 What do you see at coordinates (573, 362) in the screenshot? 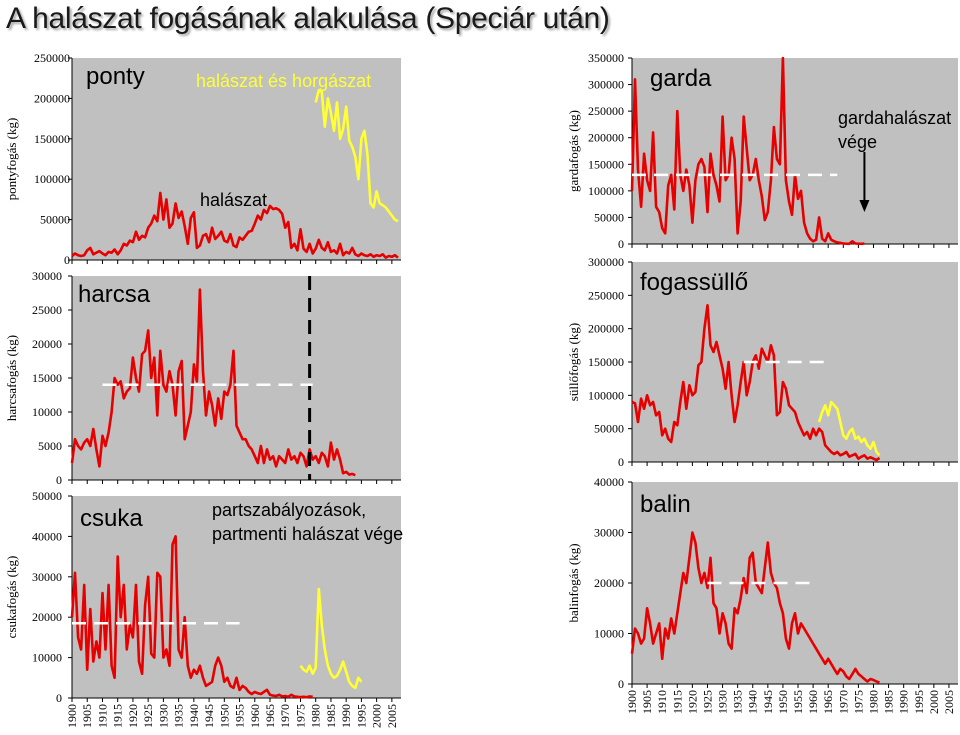
I see `fogassullo-y-axis-label: süllőfogás (kg)` at bounding box center [573, 362].